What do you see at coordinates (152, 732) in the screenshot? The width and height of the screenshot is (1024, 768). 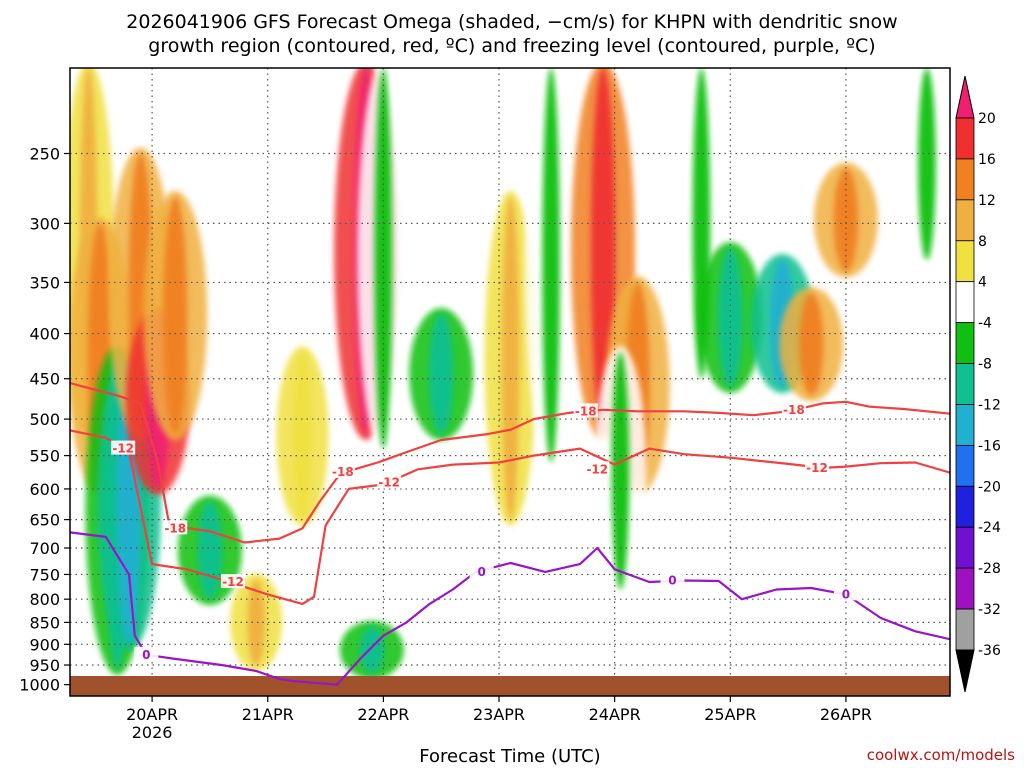 I see `x-tick-sublabel-20apr: 2026` at bounding box center [152, 732].